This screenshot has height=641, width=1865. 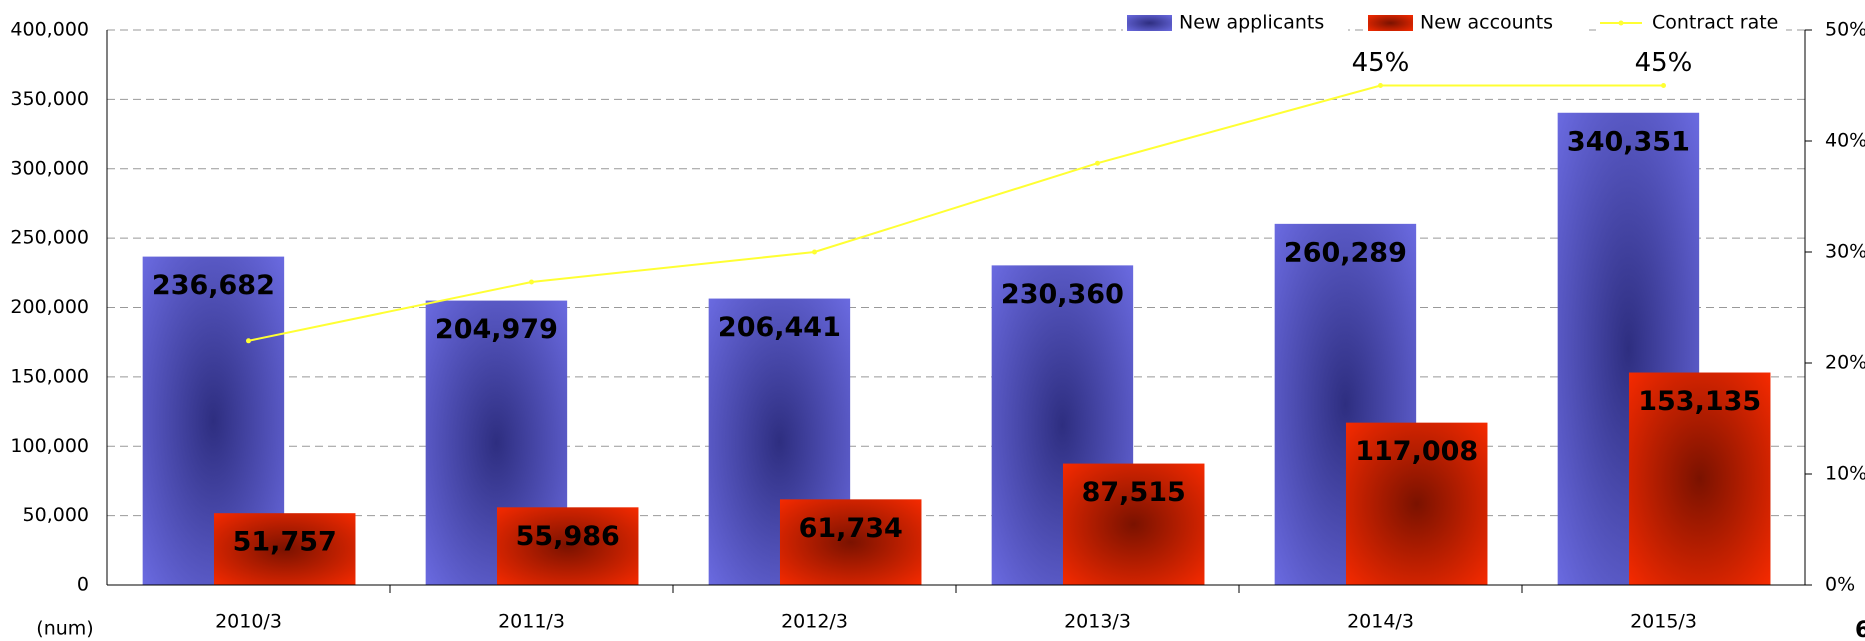 I want to click on value-label: 153,135, so click(x=1699, y=401).